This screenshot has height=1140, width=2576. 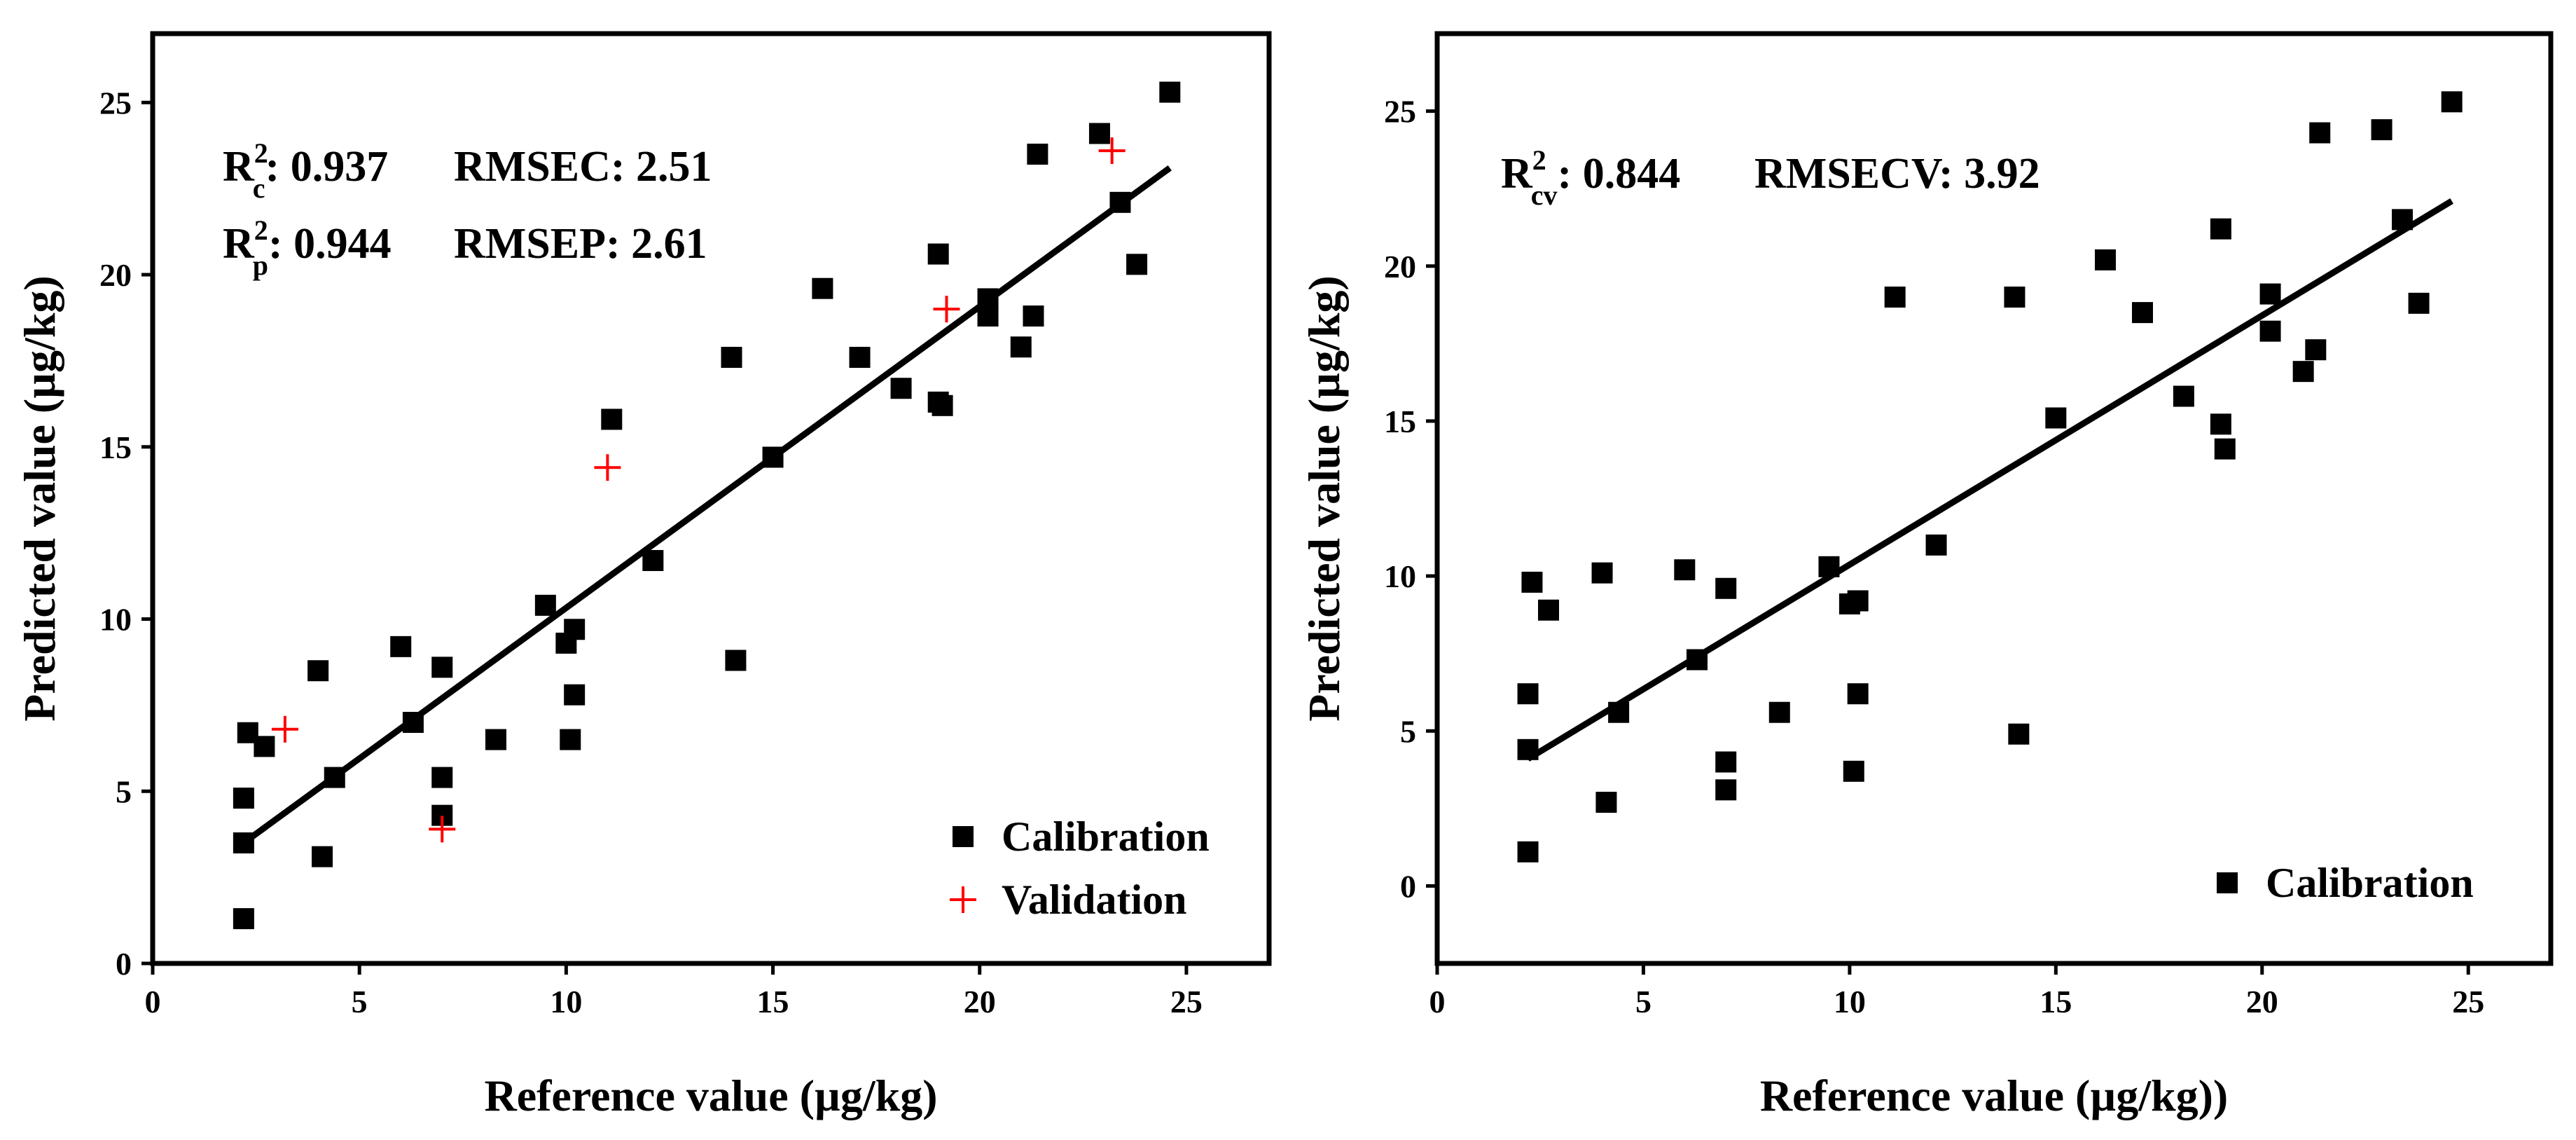 What do you see at coordinates (1994, 1095) in the screenshot?
I see `x-axis-title: Reference value (µg/kg))` at bounding box center [1994, 1095].